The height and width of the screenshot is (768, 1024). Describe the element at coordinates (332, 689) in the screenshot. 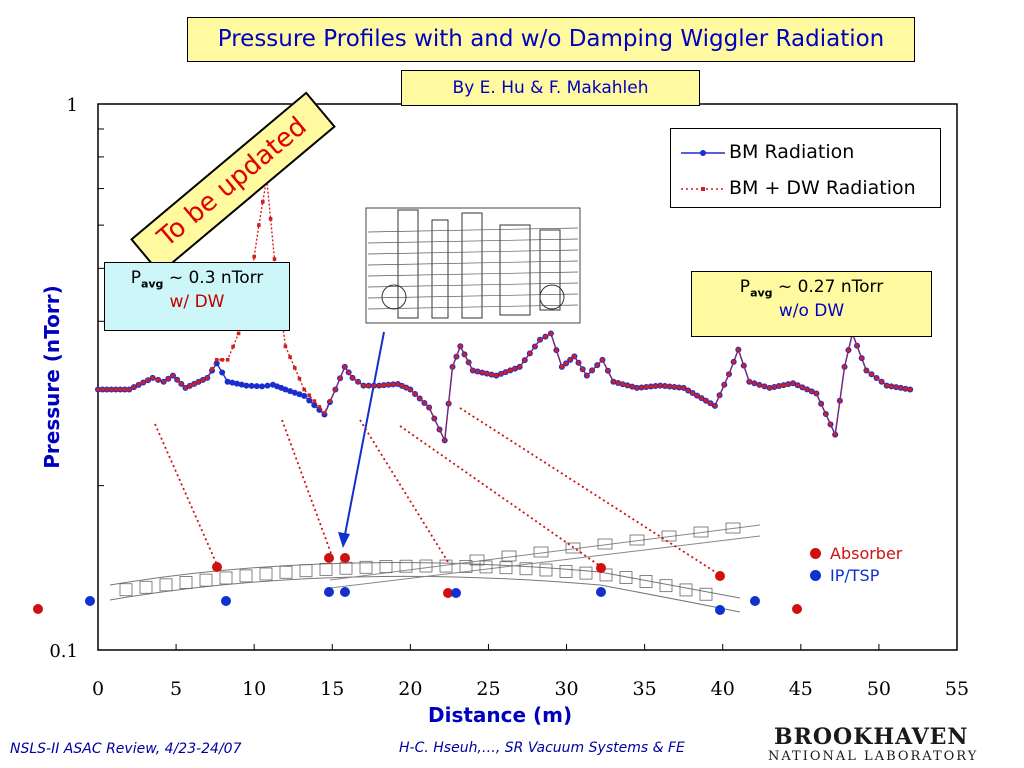

I see `x-tick-label: 15` at that location.